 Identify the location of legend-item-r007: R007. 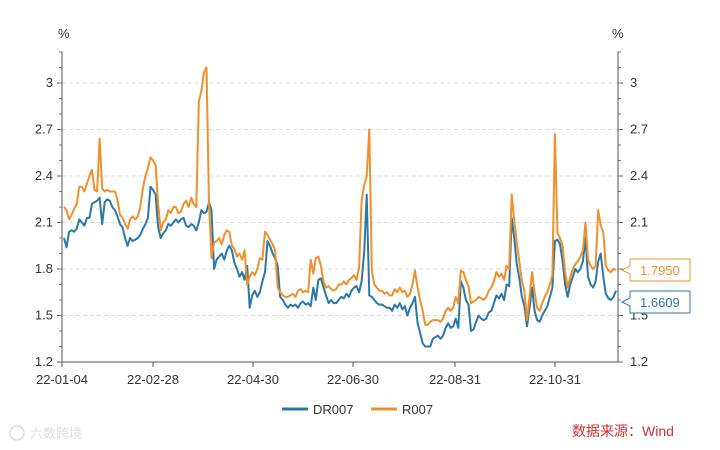
(402, 409).